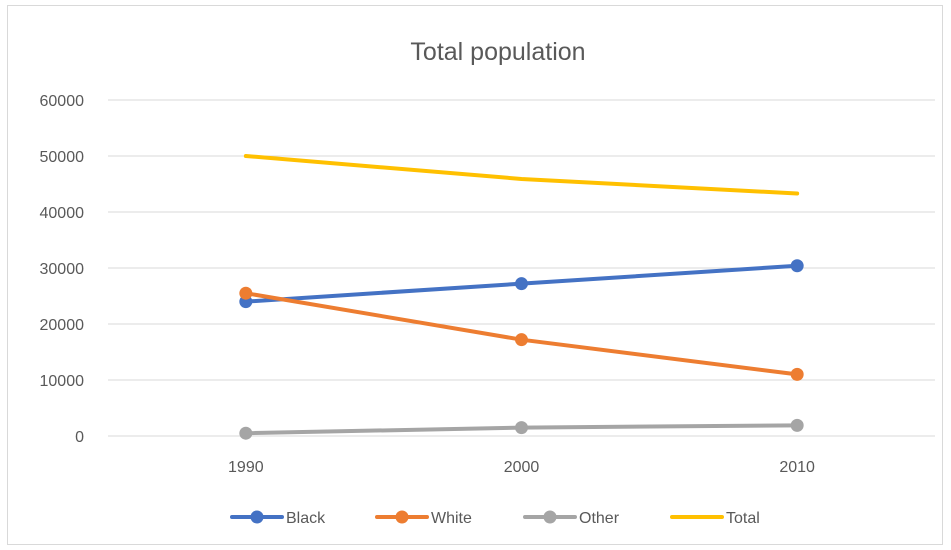 The width and height of the screenshot is (951, 550). I want to click on legend-label-white: White, so click(451, 518).